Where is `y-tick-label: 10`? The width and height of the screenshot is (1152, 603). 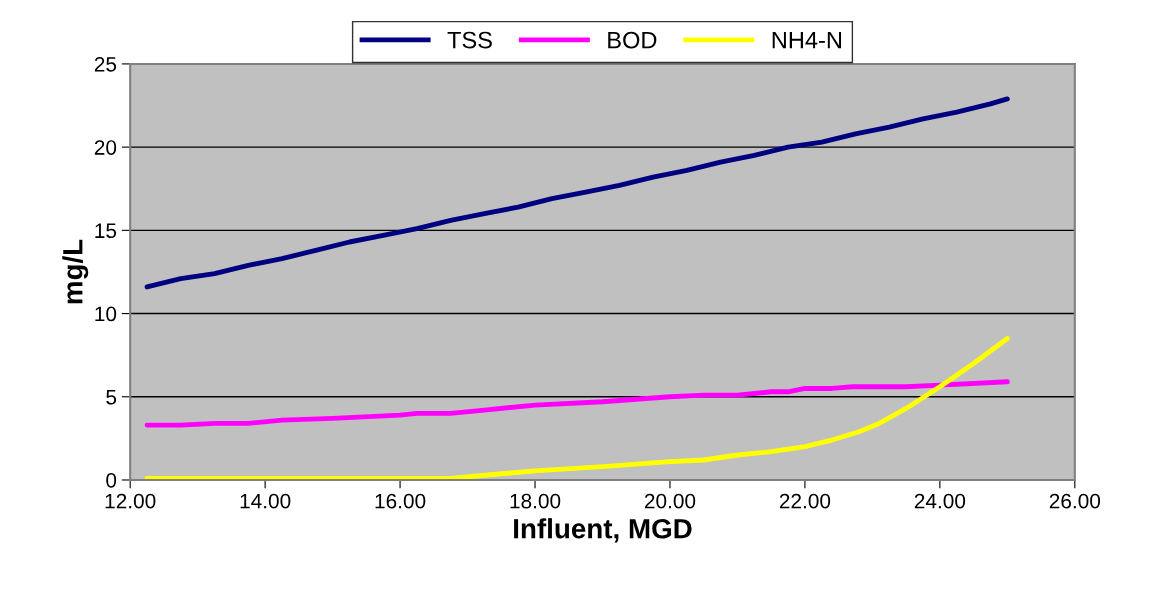
y-tick-label: 10 is located at coordinates (106, 314).